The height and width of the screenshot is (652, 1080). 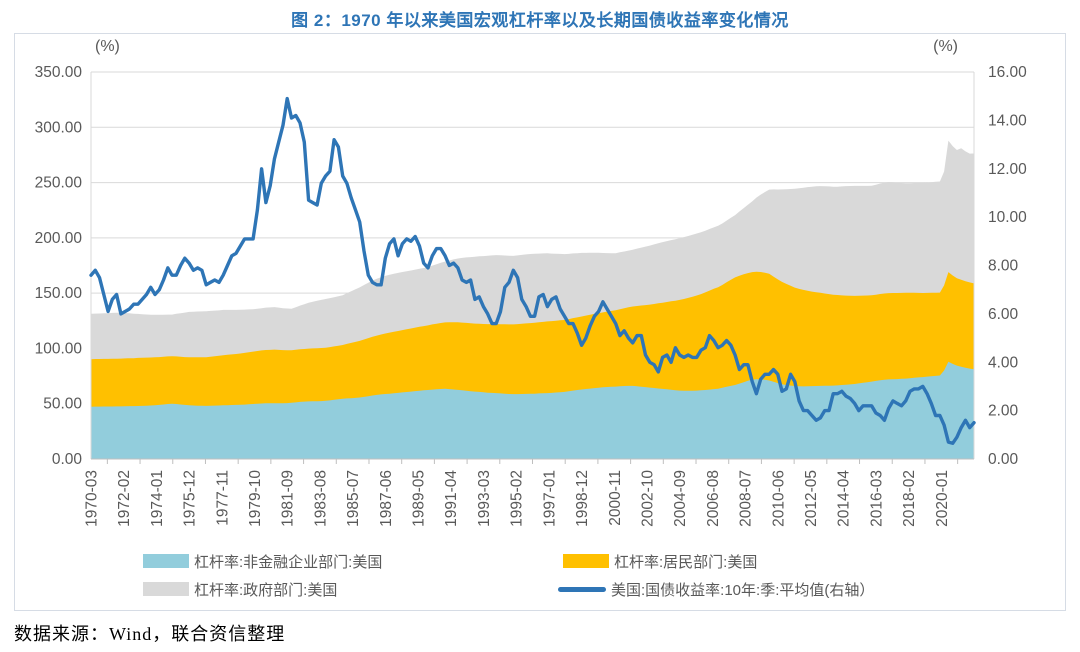 What do you see at coordinates (1007, 217) in the screenshot?
I see `y-axis-label-right: 10.00` at bounding box center [1007, 217].